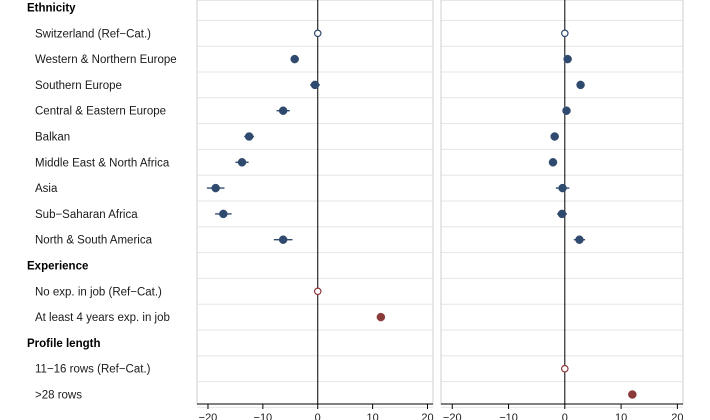 This screenshot has width=710, height=420. I want to click on row-label: Middle East & North Africa, so click(102, 163).